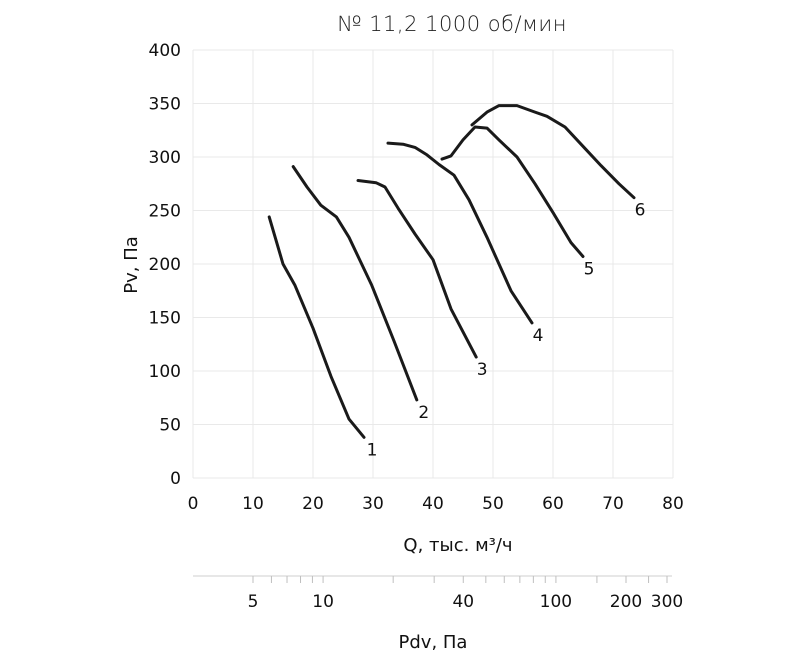 Image resolution: width=807 pixels, height=660 pixels. Describe the element at coordinates (433, 504) in the screenshot. I see `x-tick-label: 40` at that location.